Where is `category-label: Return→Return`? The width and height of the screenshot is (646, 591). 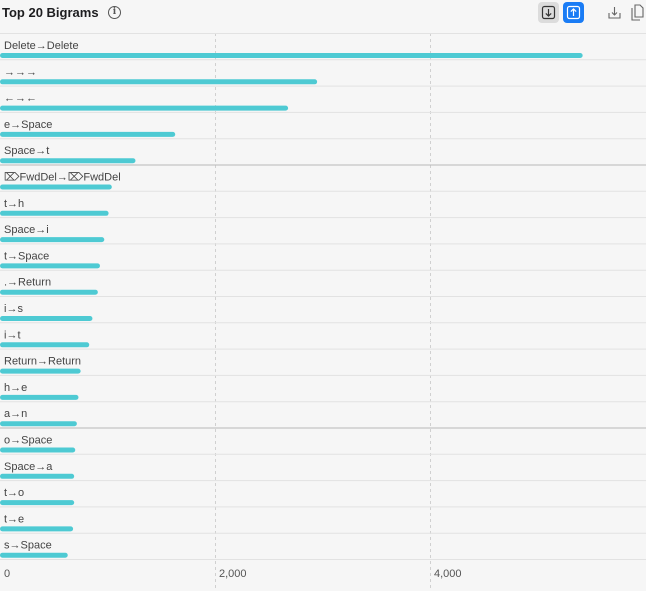 category-label: Return→Return is located at coordinates (42, 362).